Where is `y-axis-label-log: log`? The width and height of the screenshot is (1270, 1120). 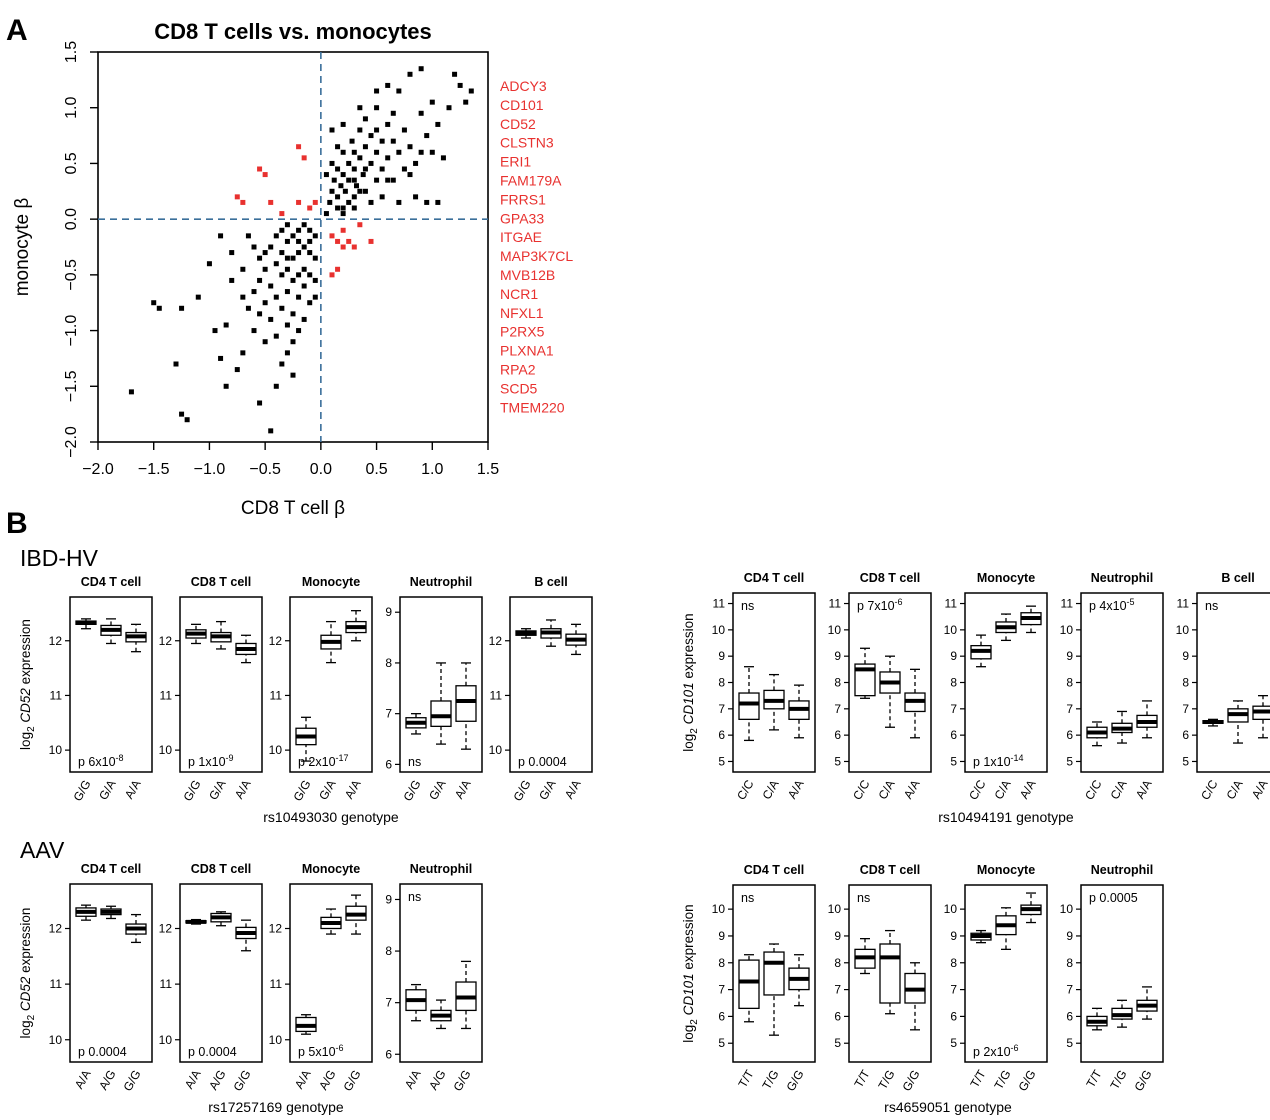
y-axis-label-log: log is located at coordinates (25, 741).